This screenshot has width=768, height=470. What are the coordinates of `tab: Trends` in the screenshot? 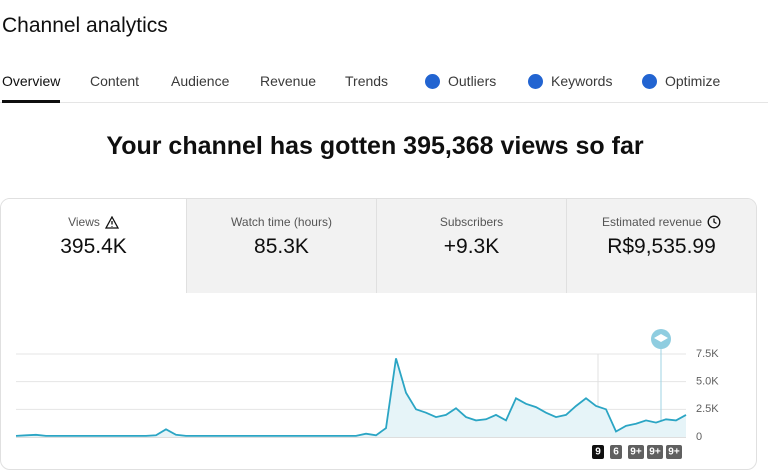 It's located at (366, 81).